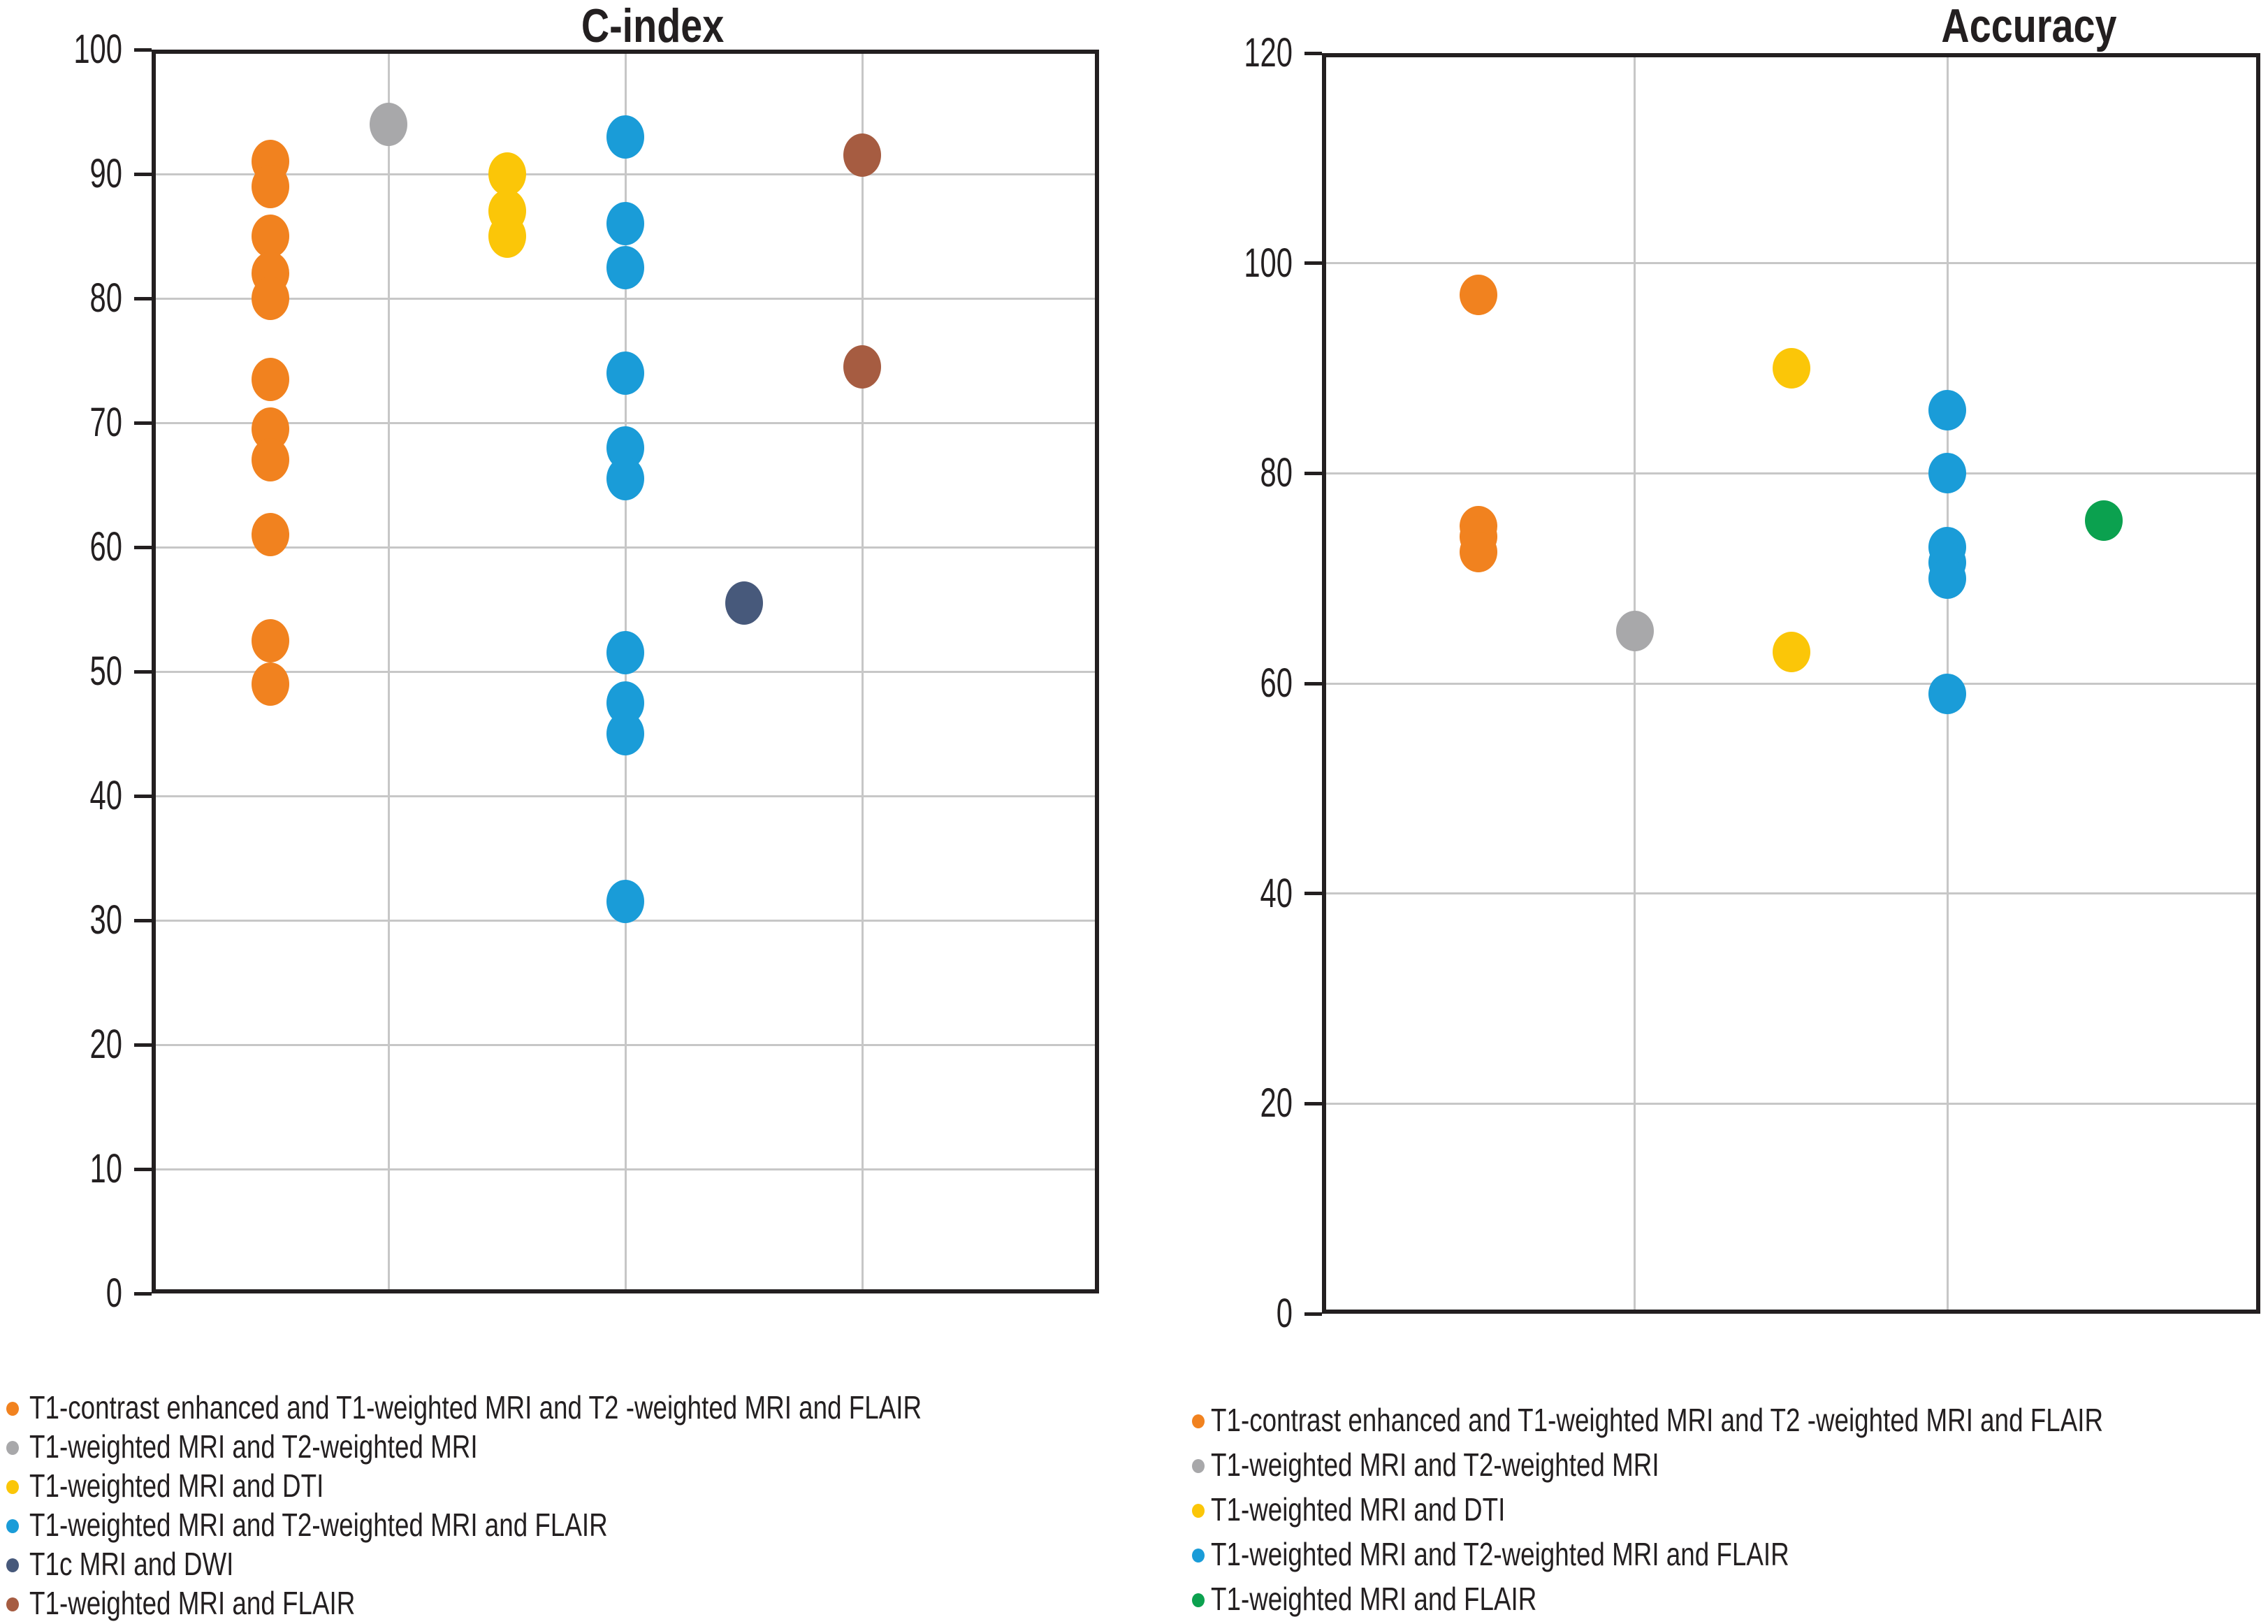 This screenshot has width=2268, height=1624. I want to click on y-axis-tick-label: 10, so click(105, 1169).